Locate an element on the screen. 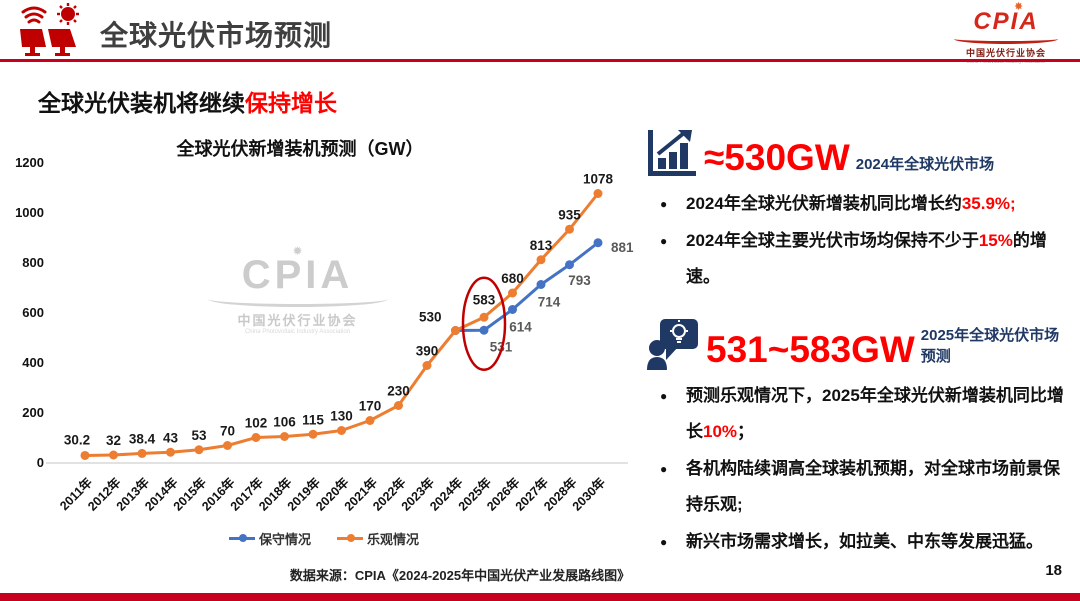 This screenshot has width=1080, height=601. page-number: 18 is located at coordinates (1053, 570).